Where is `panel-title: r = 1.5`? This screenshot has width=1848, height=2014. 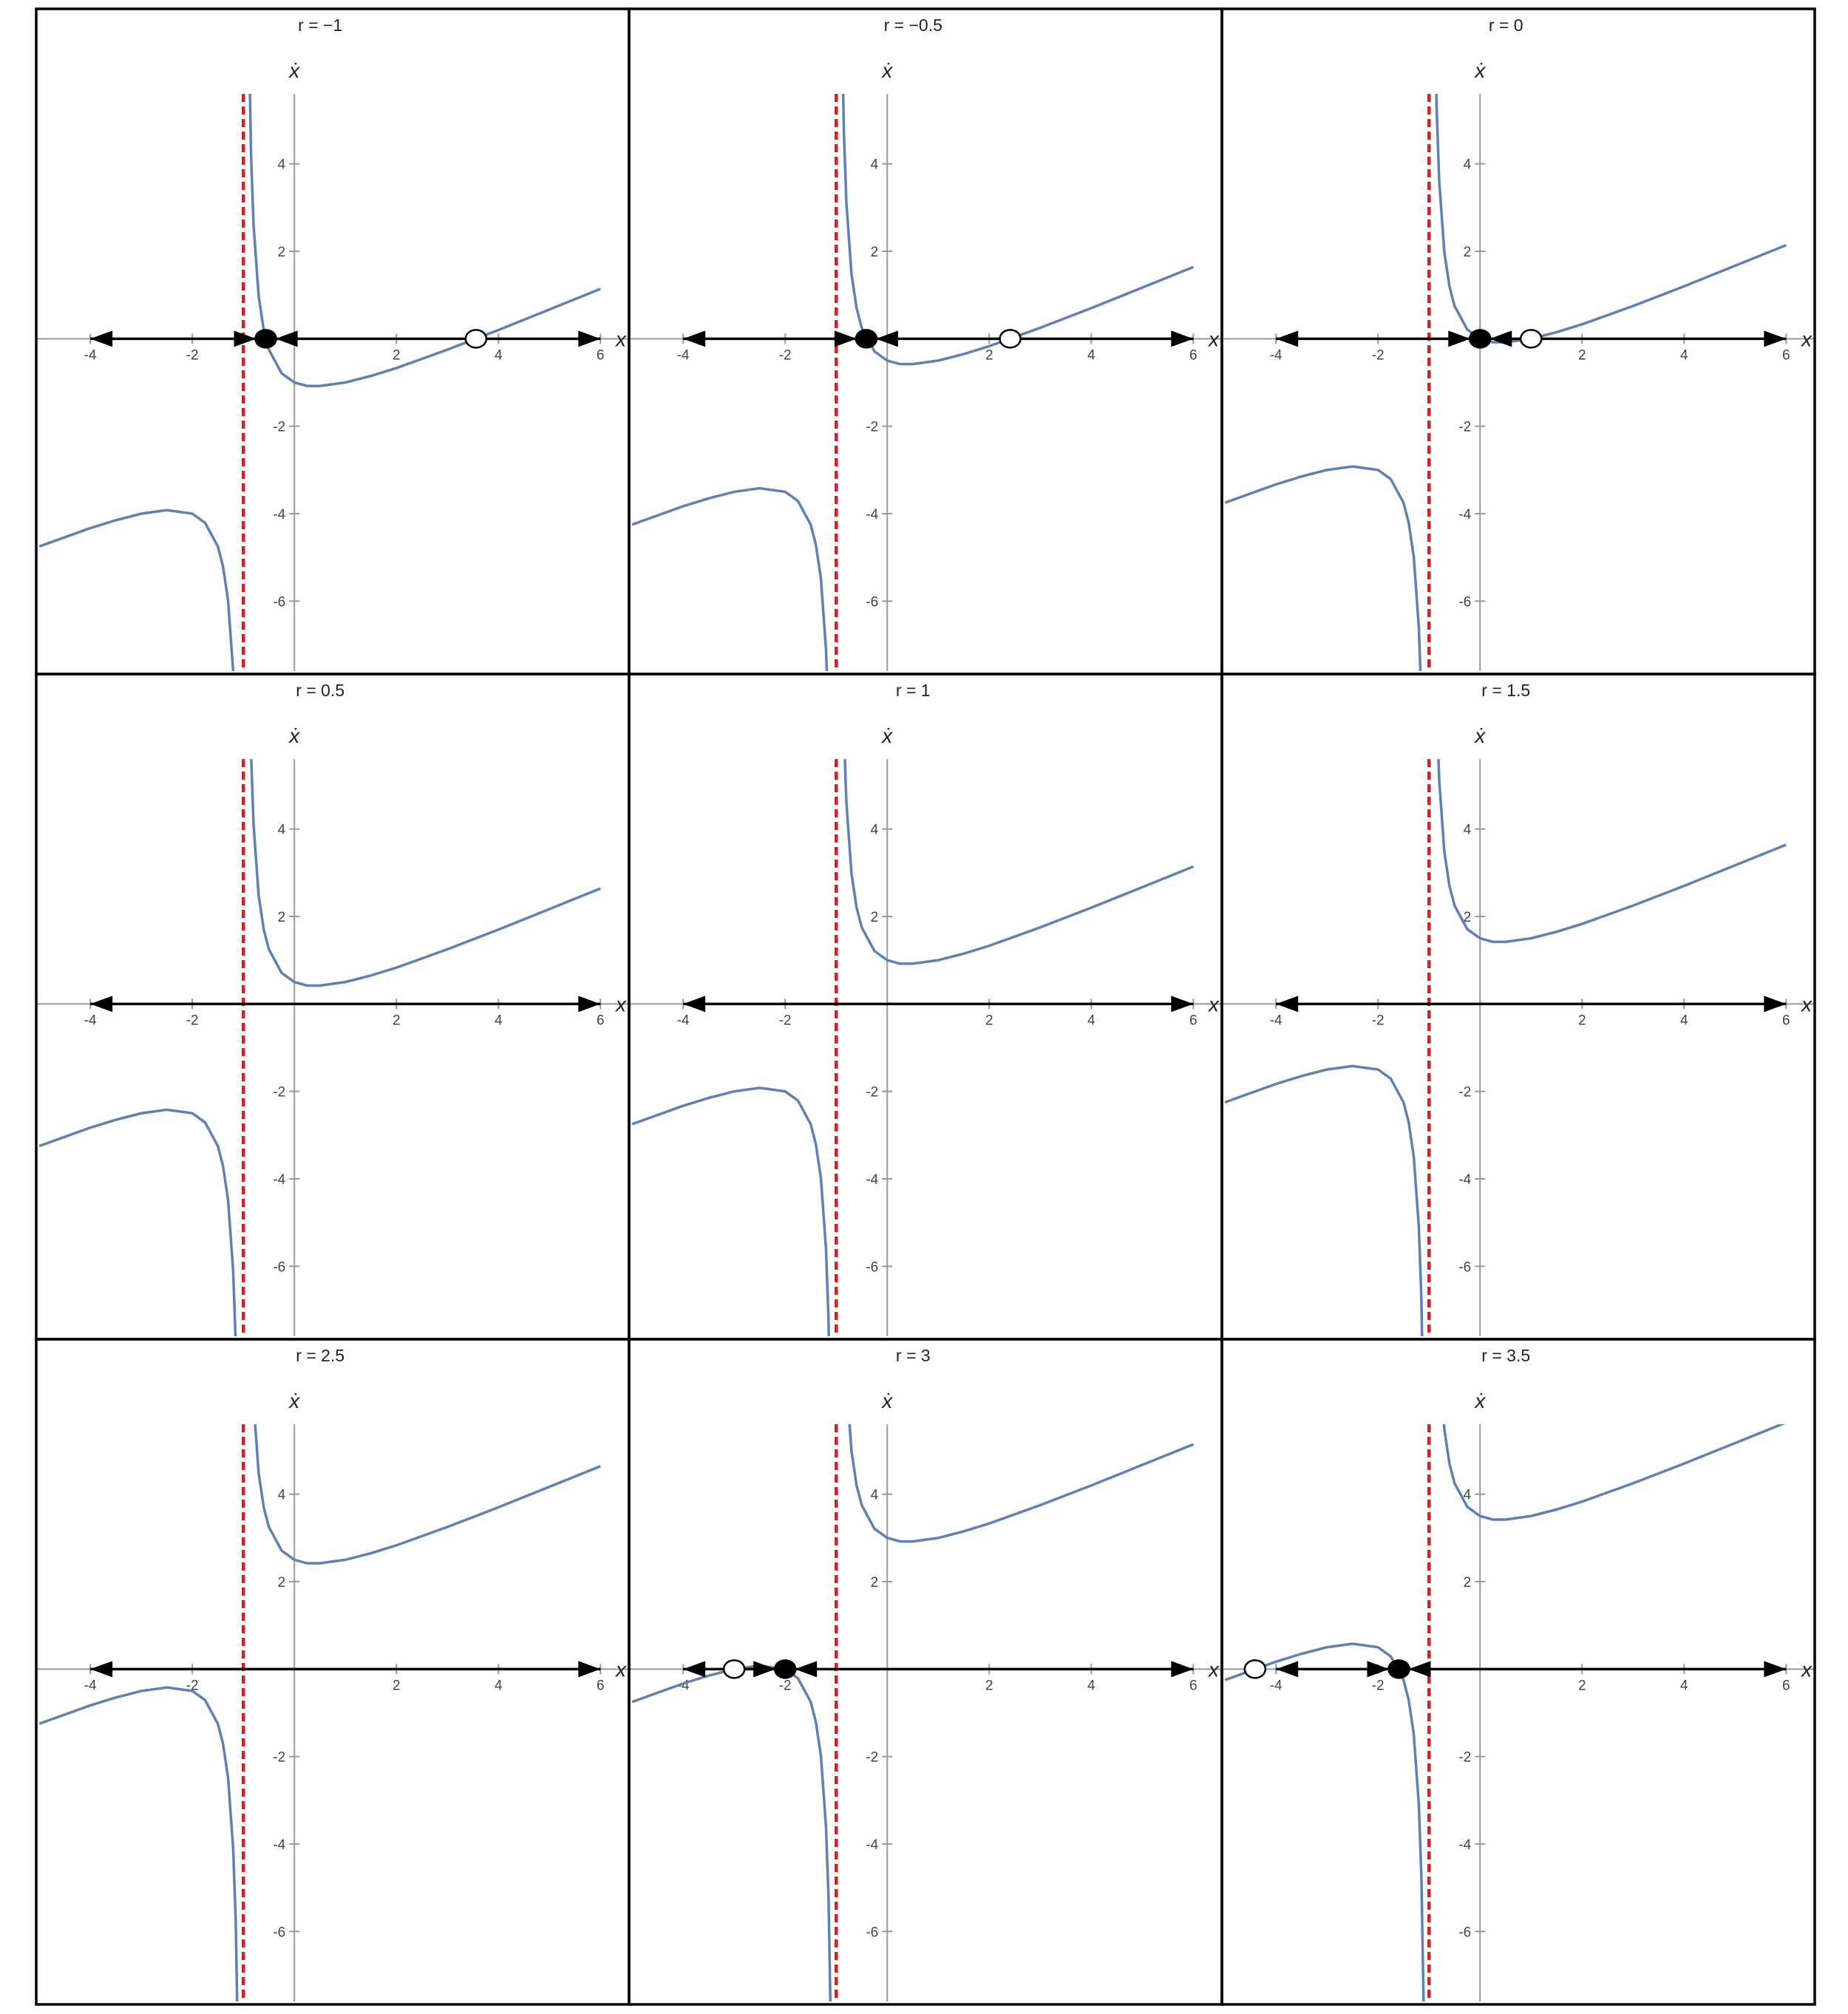 panel-title: r = 1.5 is located at coordinates (1505, 691).